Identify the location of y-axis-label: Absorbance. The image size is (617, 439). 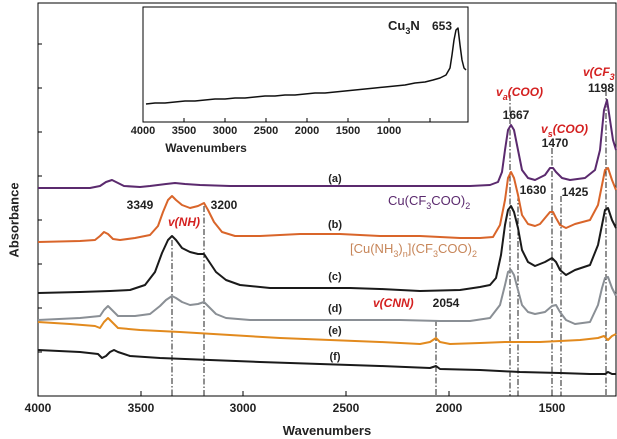
(14, 220).